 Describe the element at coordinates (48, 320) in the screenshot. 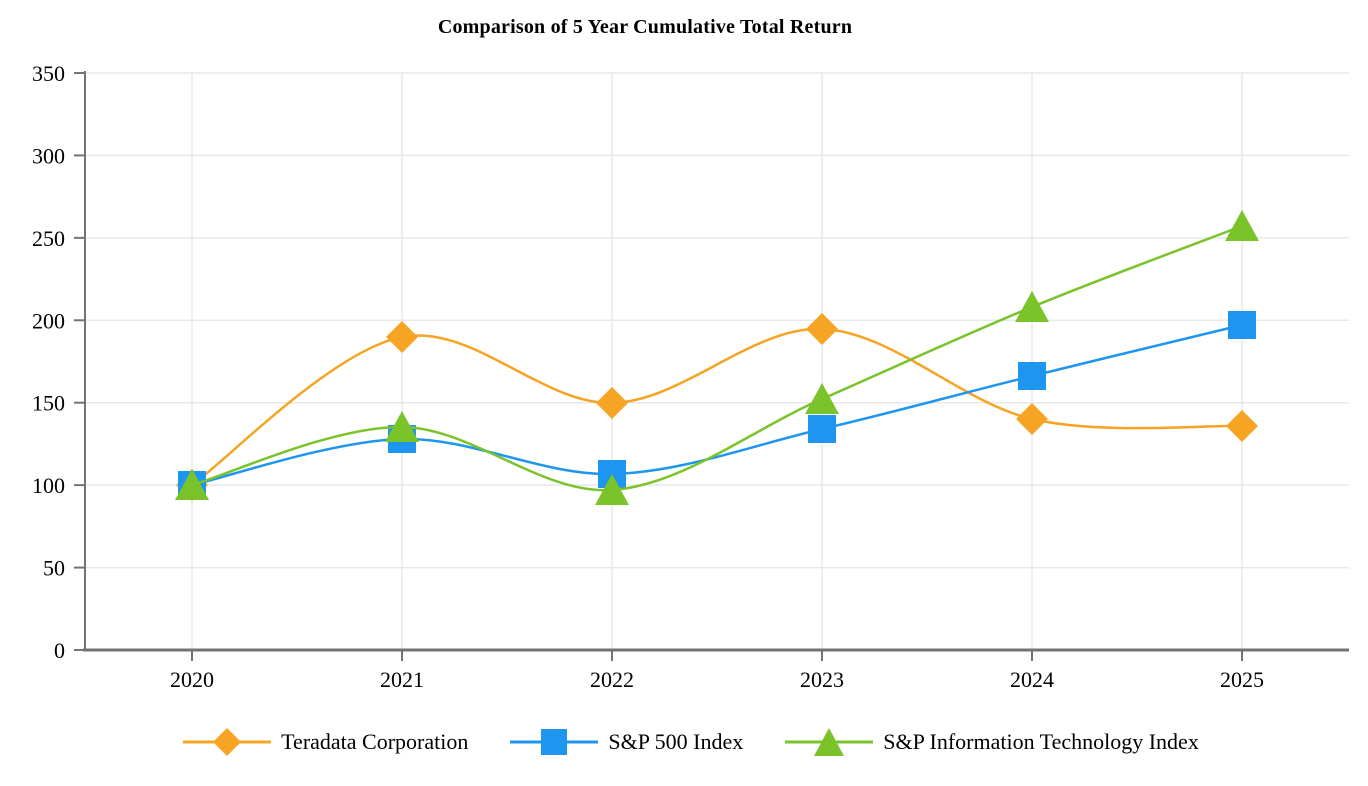

I see `y-tick-label: 200` at that location.